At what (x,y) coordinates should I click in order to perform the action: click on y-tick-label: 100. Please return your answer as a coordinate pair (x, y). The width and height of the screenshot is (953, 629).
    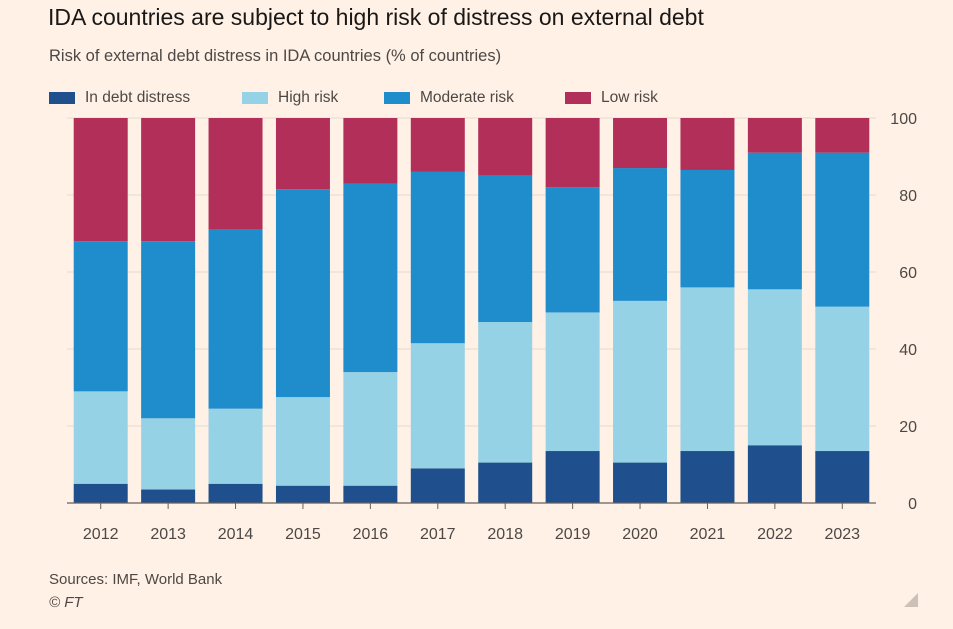
    Looking at the image, I should click on (903, 119).